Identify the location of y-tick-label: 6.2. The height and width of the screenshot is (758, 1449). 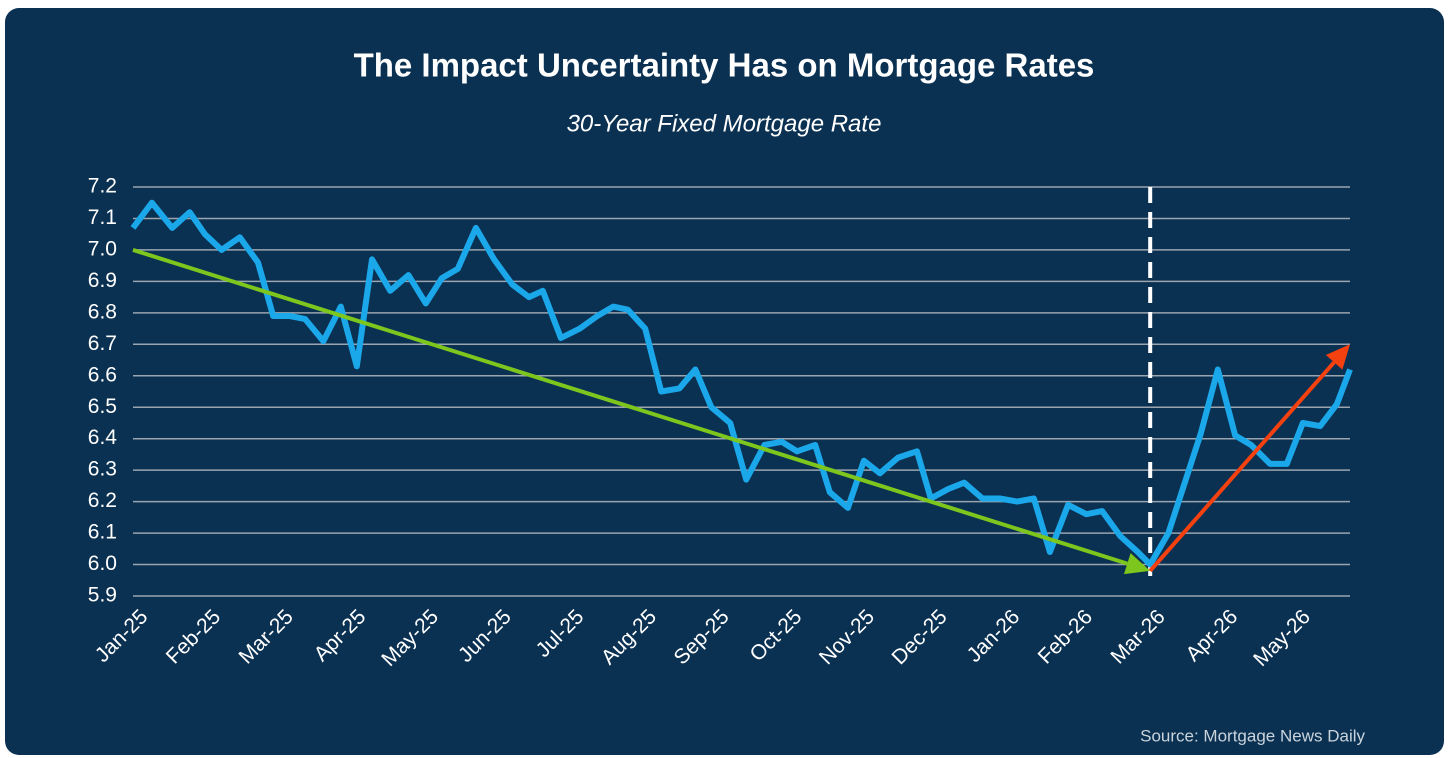
(102, 500).